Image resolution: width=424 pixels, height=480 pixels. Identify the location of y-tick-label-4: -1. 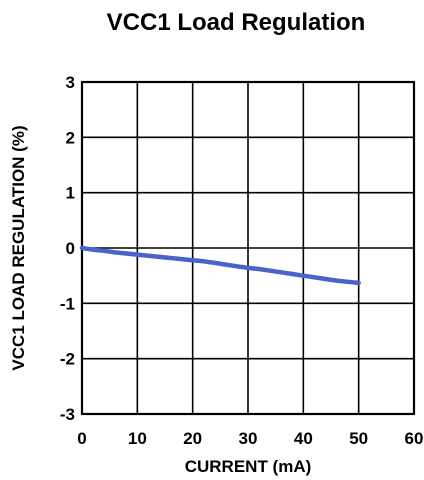
(67, 303).